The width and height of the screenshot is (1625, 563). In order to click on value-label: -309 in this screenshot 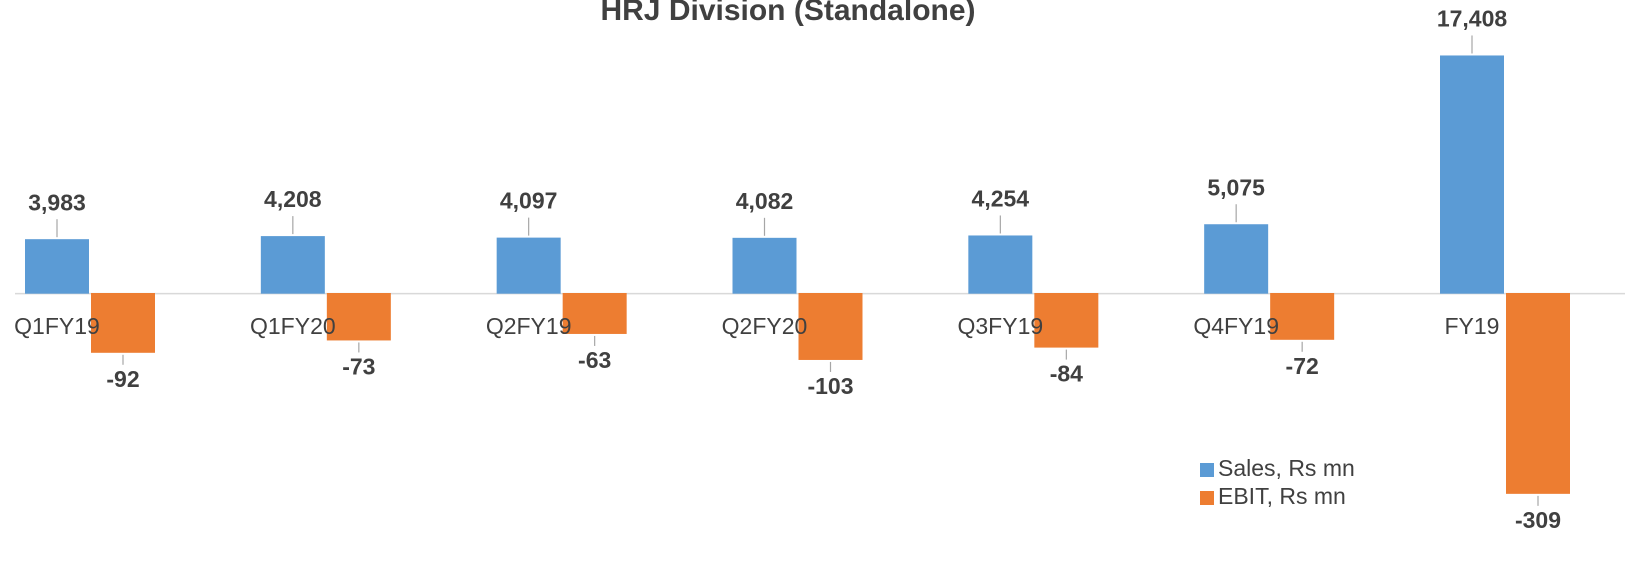, I will do `click(1538, 520)`.